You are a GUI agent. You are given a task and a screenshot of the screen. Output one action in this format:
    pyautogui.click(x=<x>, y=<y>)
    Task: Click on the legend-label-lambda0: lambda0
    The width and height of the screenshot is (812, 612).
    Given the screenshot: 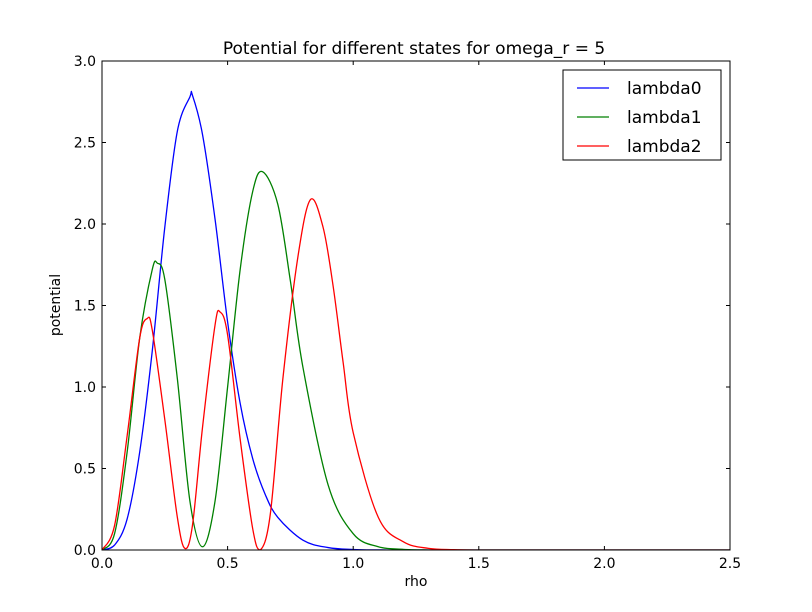 What is the action you would take?
    pyautogui.click(x=664, y=89)
    